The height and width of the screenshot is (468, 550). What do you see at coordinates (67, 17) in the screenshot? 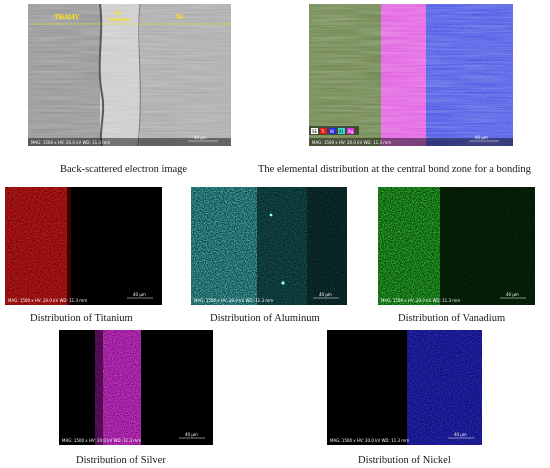
I see `zone-label-ti6al4v: Ti6Al4V` at bounding box center [67, 17].